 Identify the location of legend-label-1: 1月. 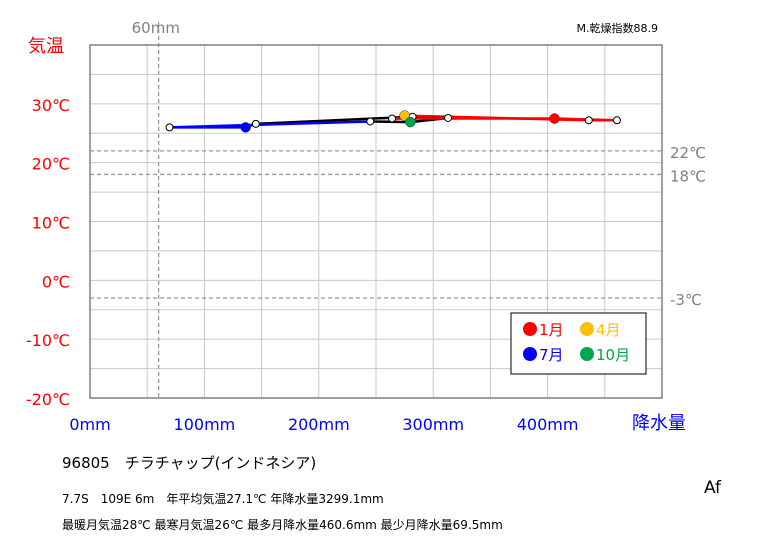
(551, 330).